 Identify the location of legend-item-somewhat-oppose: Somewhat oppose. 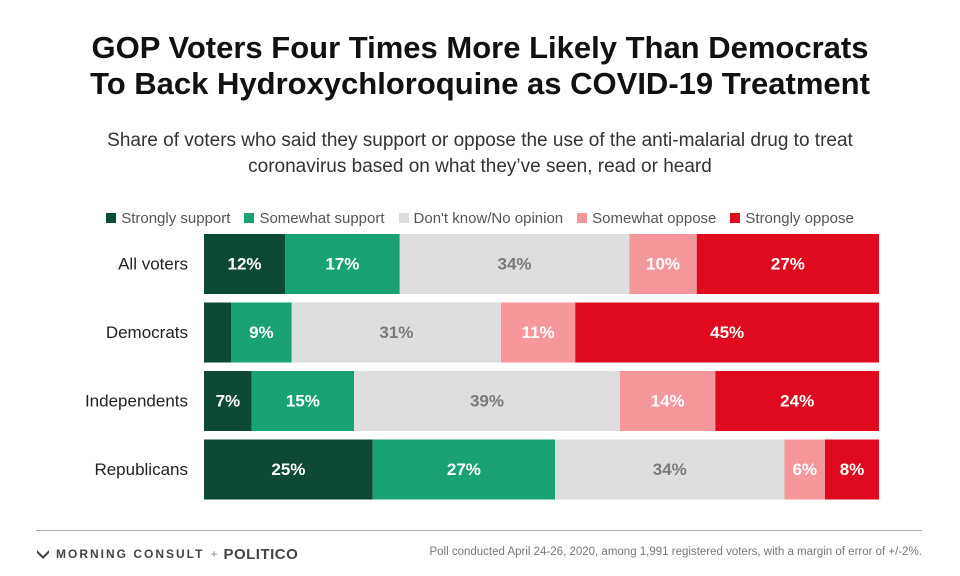
(646, 218).